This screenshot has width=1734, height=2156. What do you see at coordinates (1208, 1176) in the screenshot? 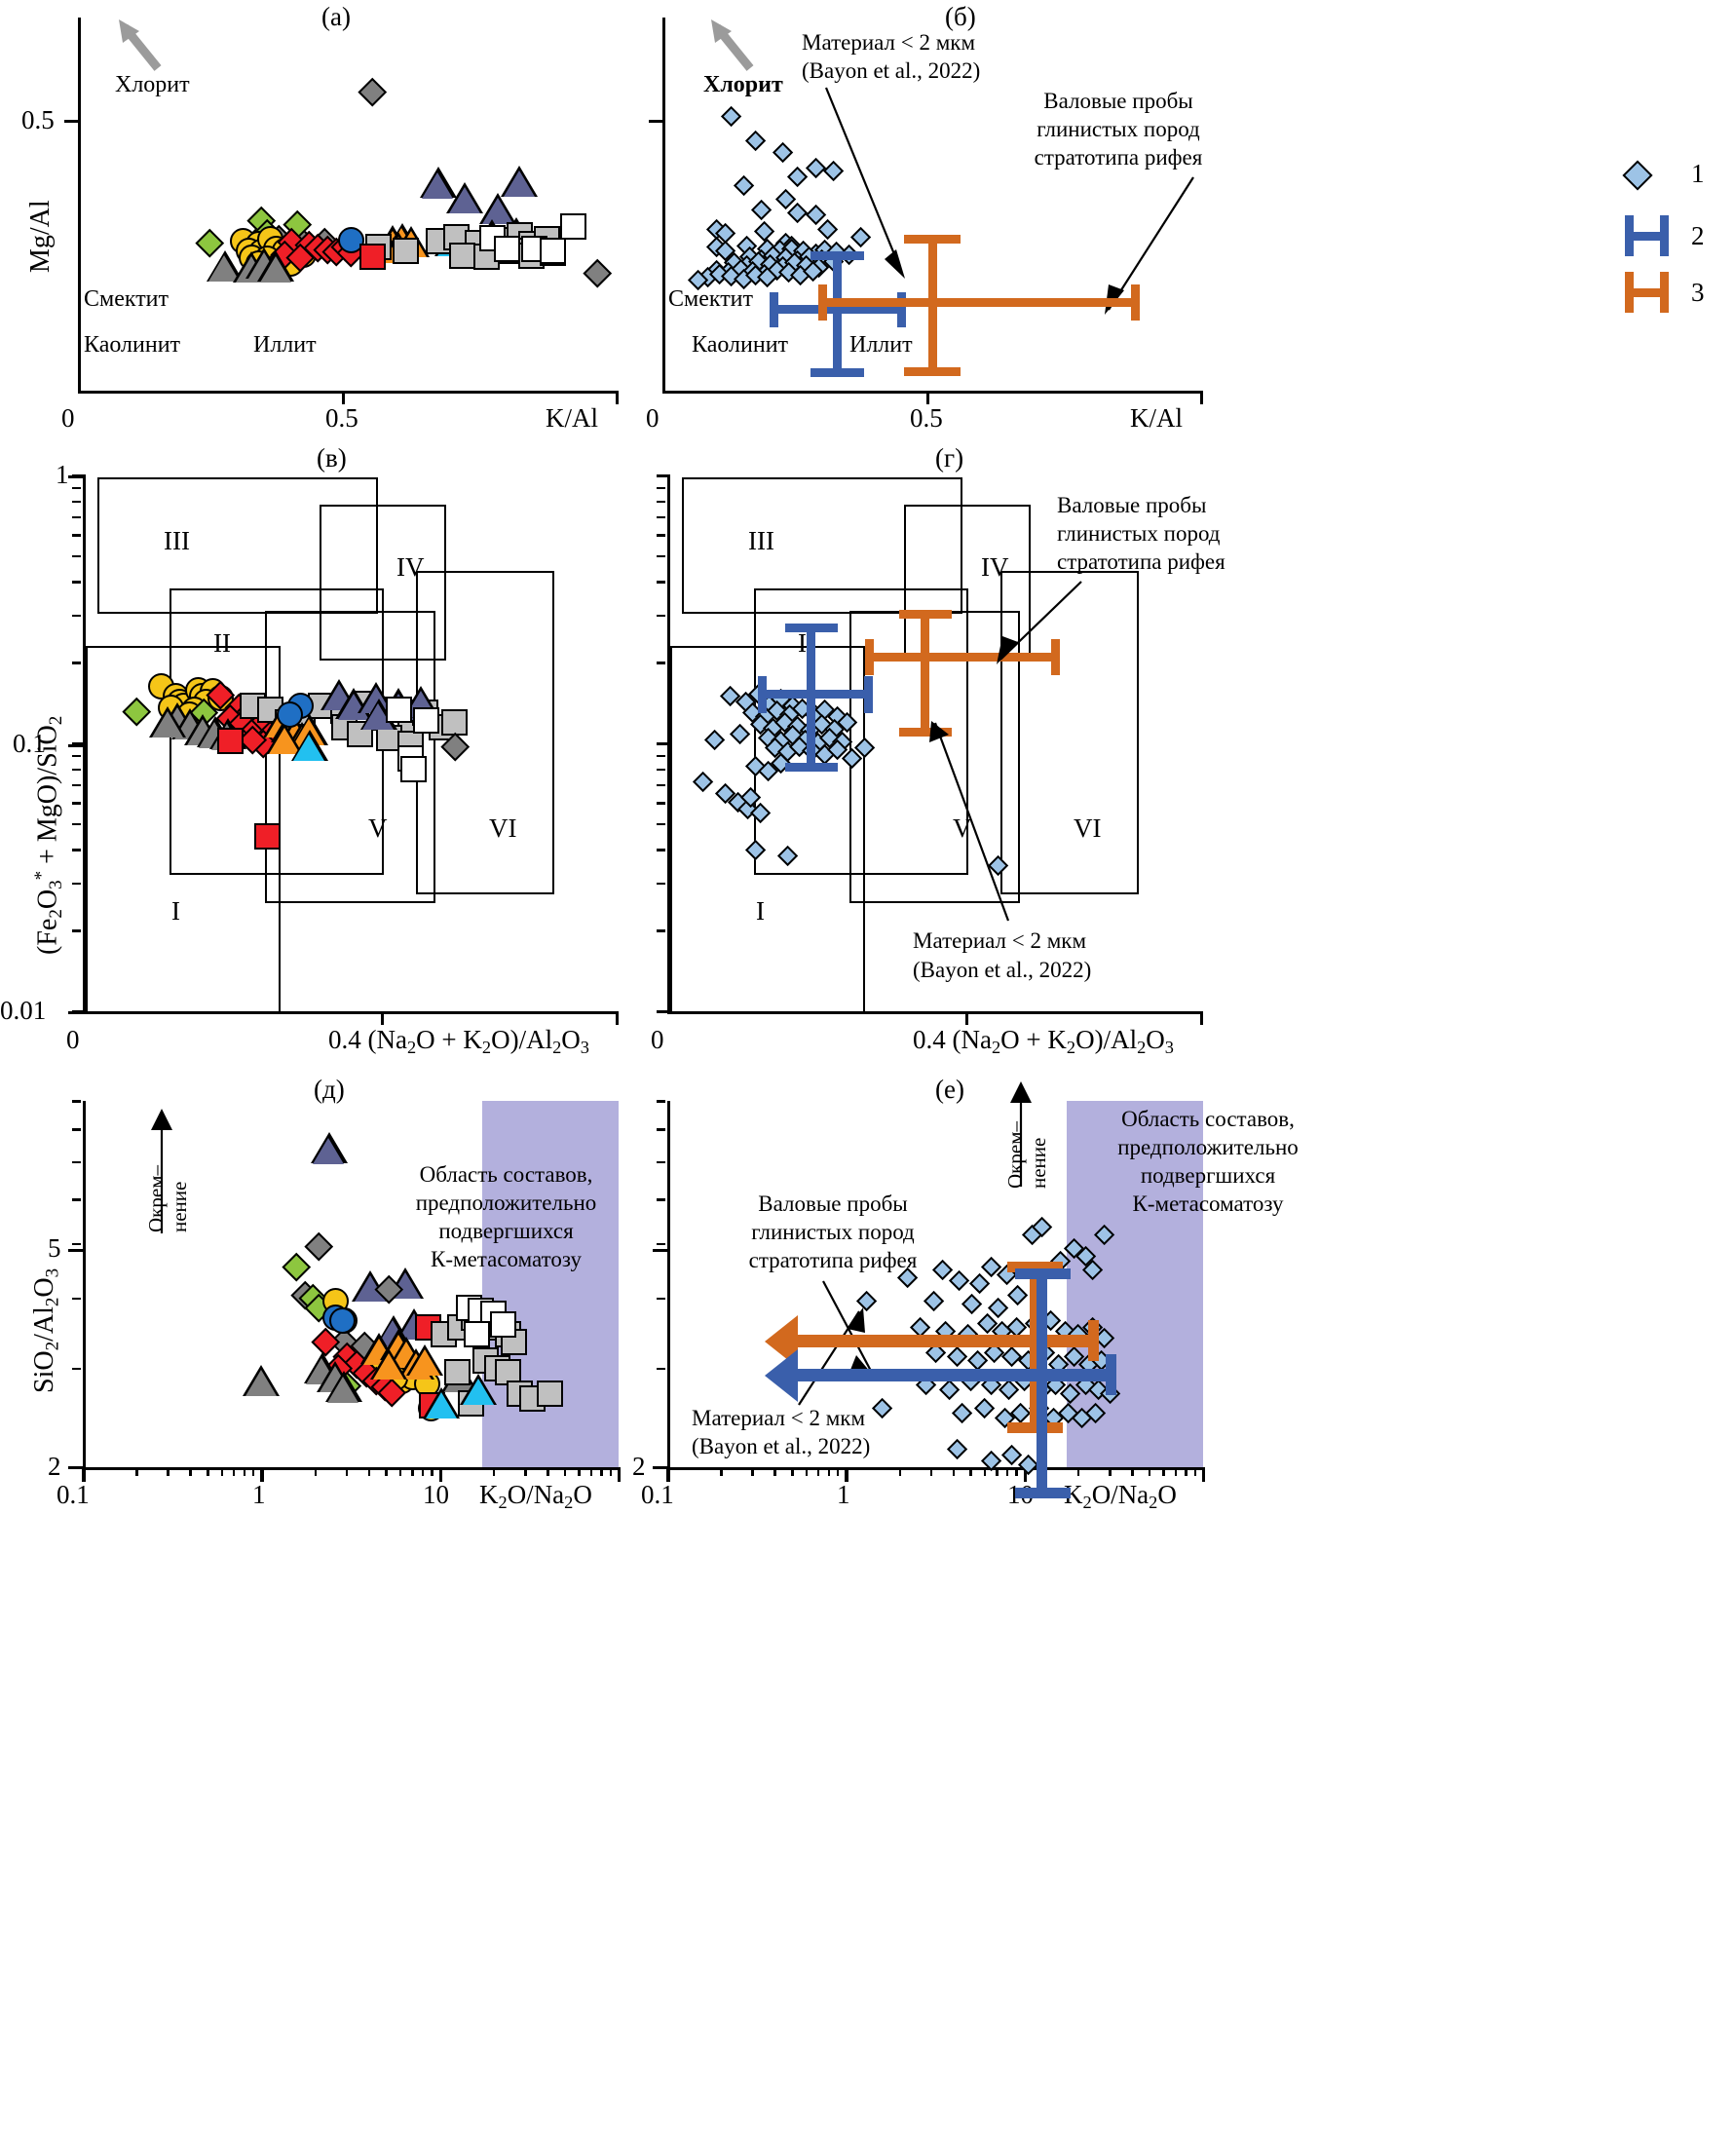
I see `panel-e-annot-kmetasom-line3: подвергшихся` at bounding box center [1208, 1176].